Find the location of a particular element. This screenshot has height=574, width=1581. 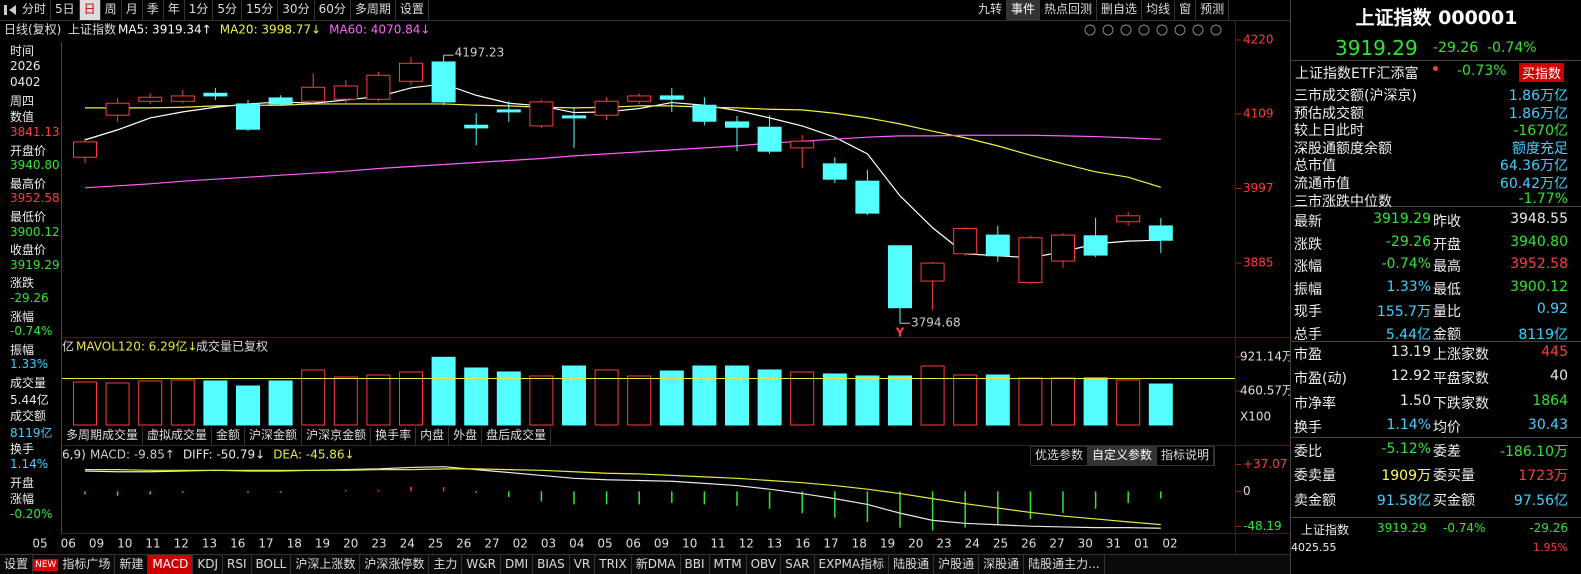

indicator-tab: EXPMA指标 is located at coordinates (852, 564).